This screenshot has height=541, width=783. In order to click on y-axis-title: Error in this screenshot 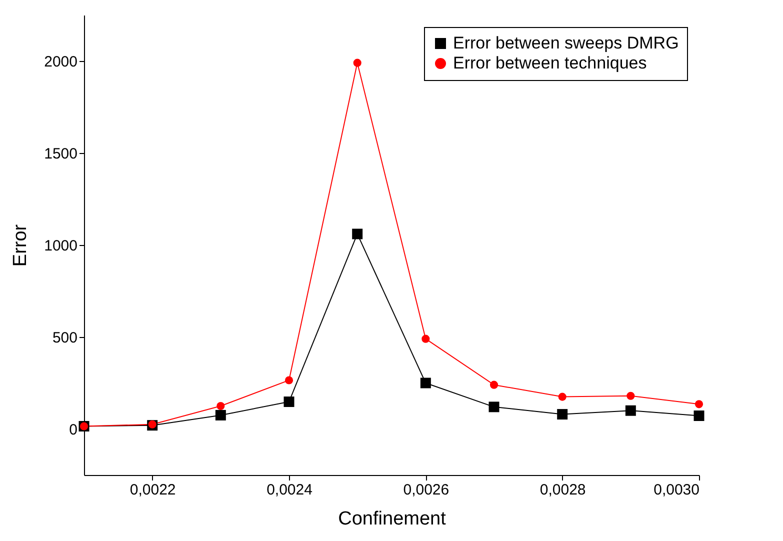, I will do `click(21, 245)`.